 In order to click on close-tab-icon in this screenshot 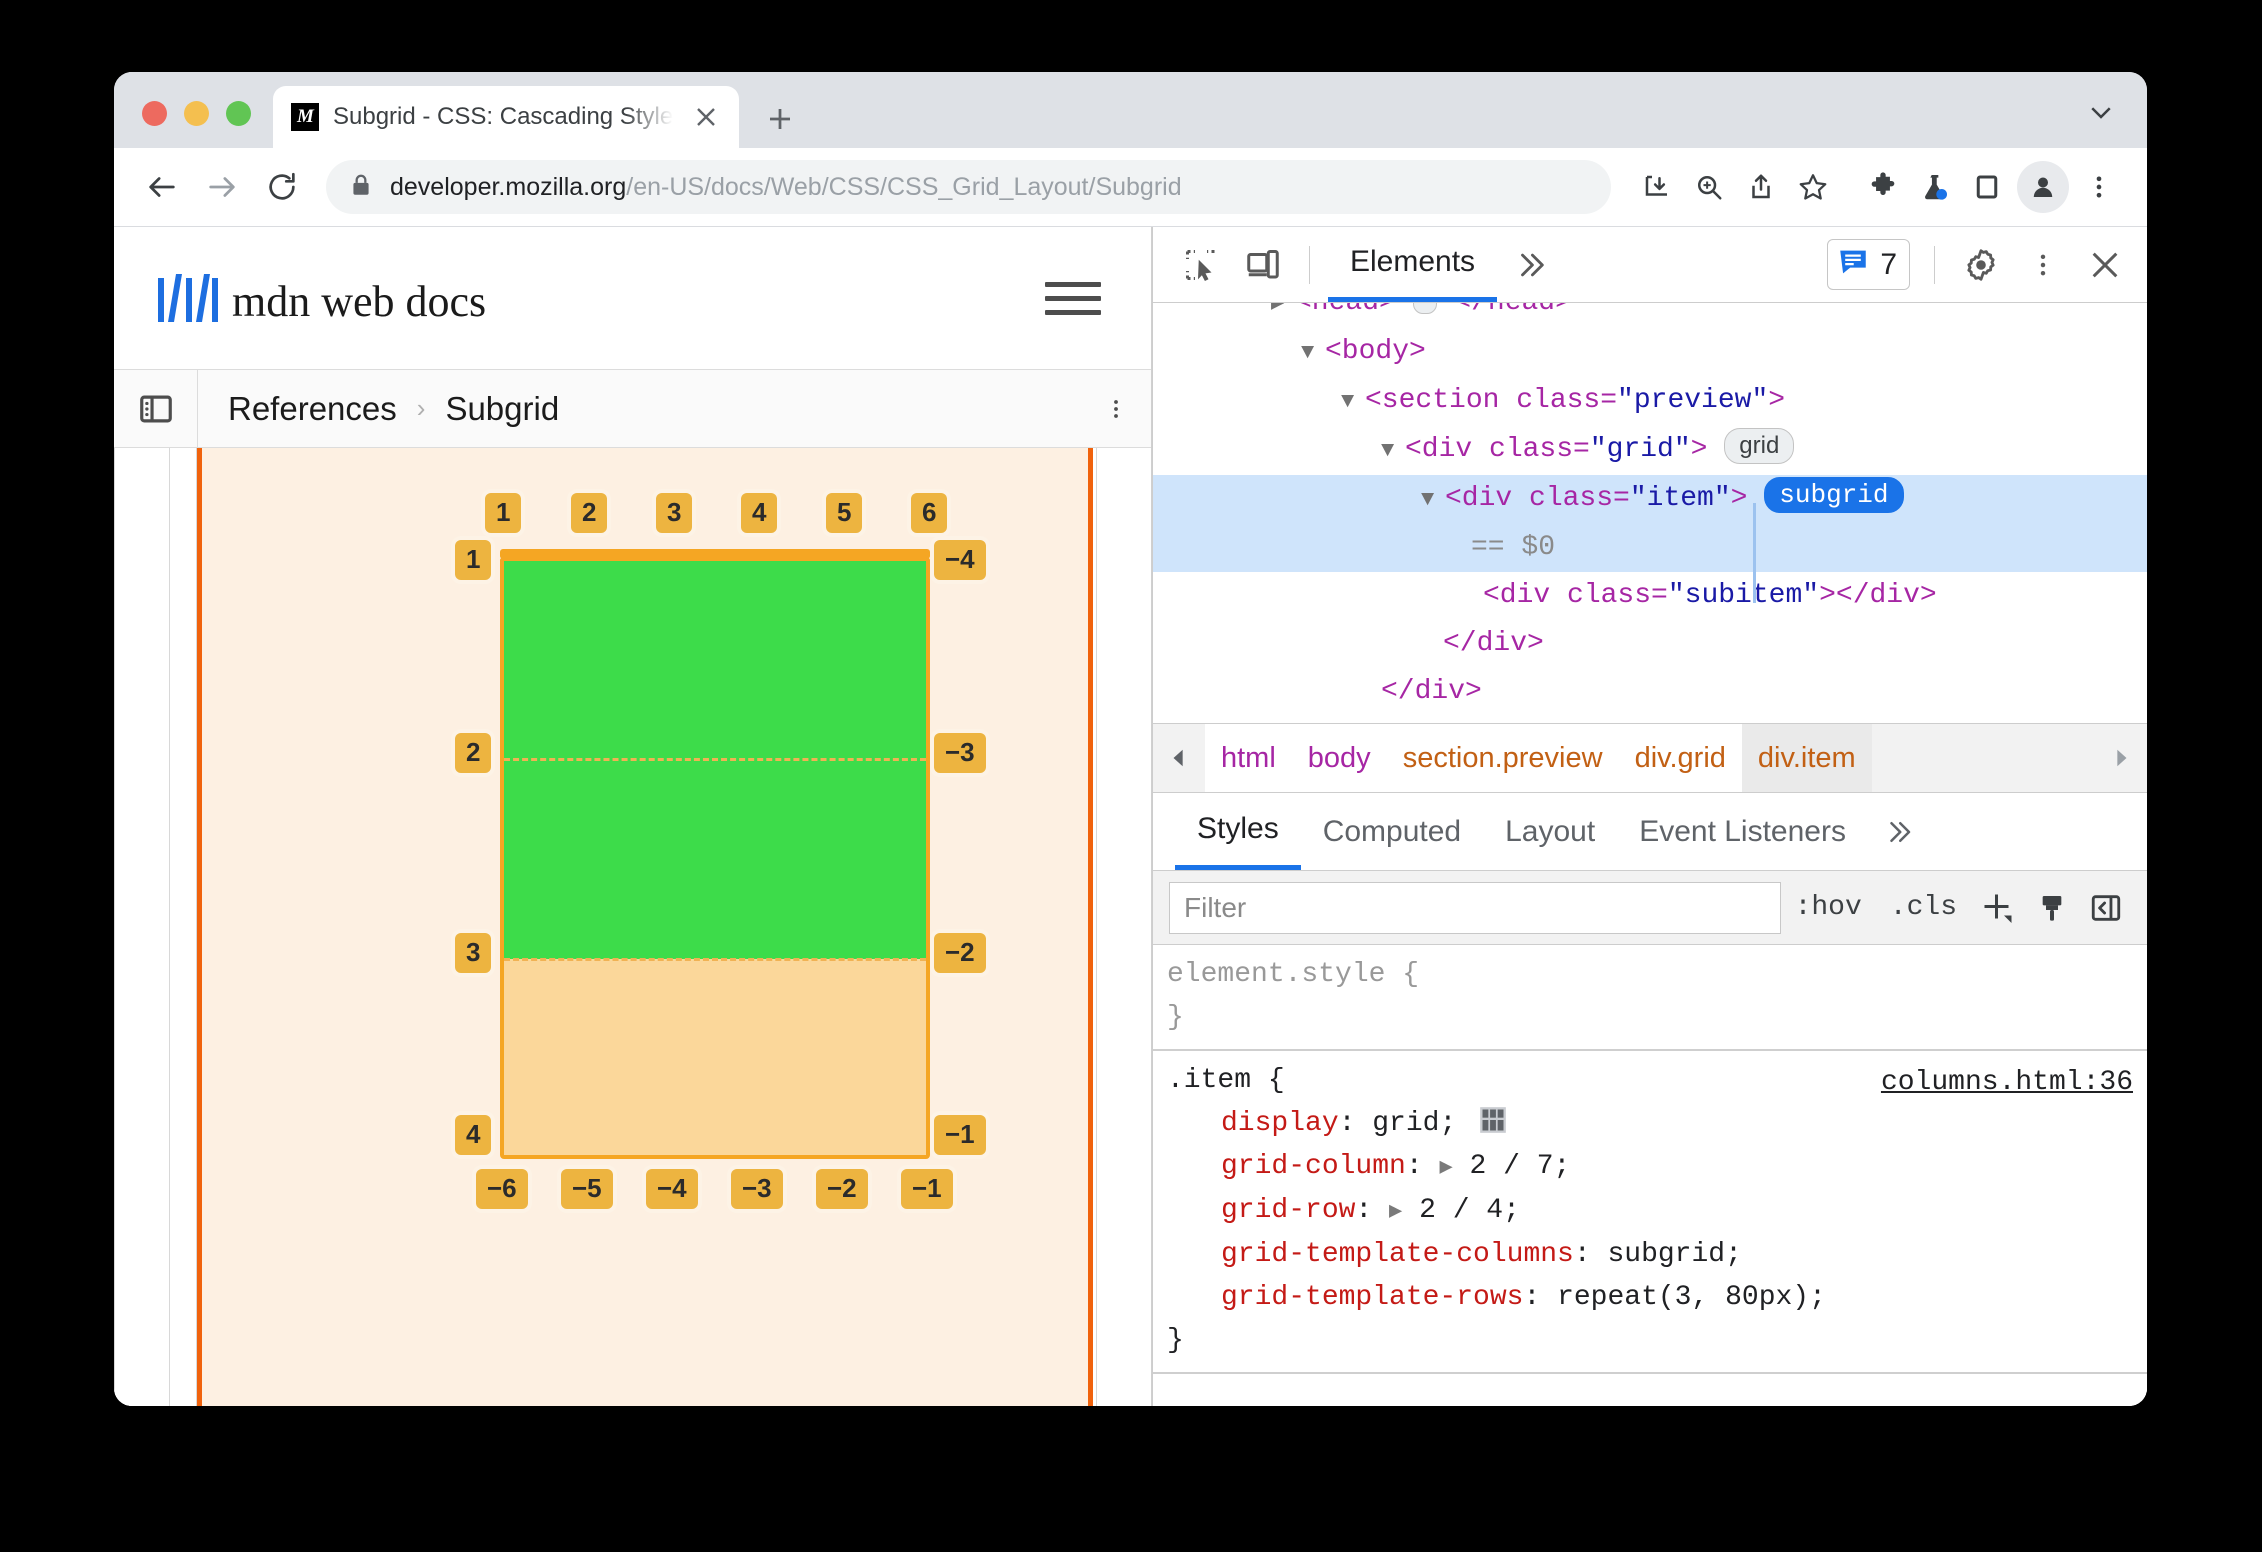, I will do `click(706, 117)`.